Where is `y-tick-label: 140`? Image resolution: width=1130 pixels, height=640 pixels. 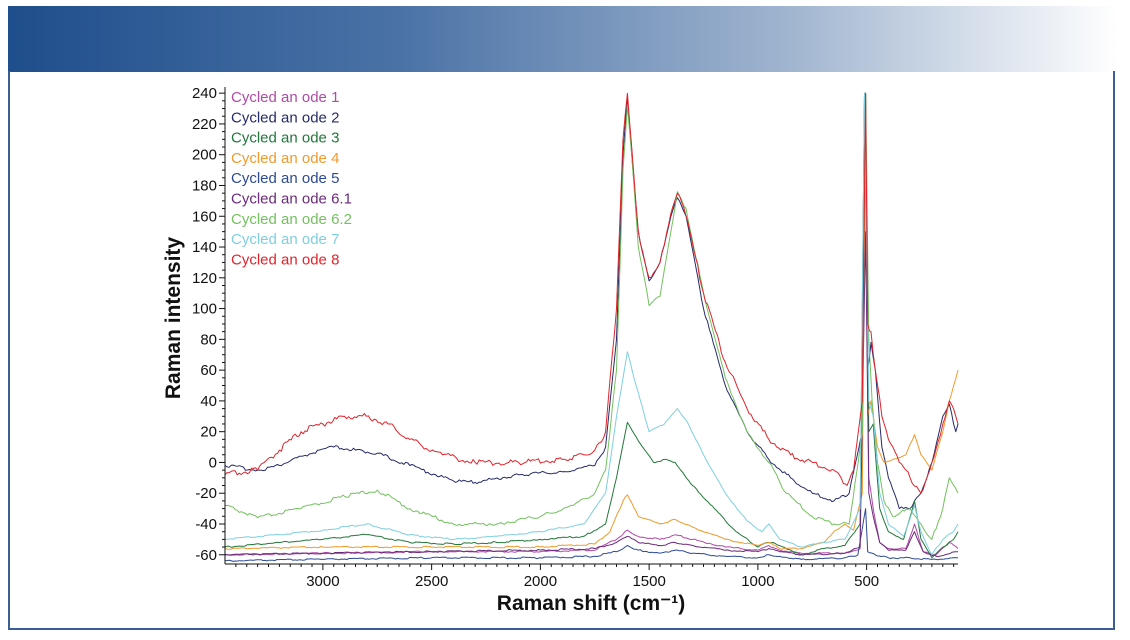
y-tick-label: 140 is located at coordinates (204, 247).